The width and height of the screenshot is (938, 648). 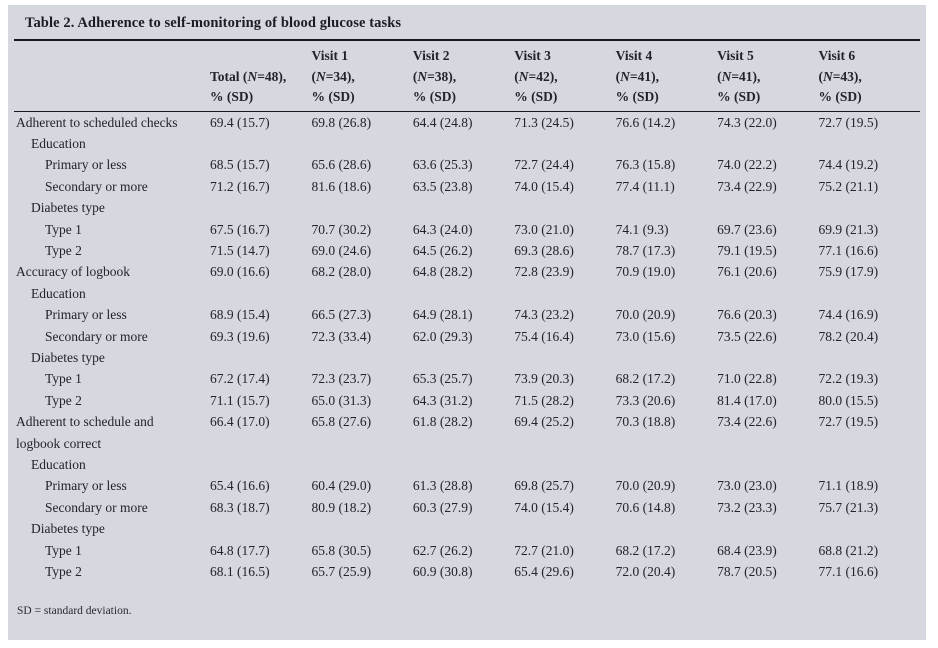 I want to click on value-cell: 70.0 (20.9), so click(x=645, y=486).